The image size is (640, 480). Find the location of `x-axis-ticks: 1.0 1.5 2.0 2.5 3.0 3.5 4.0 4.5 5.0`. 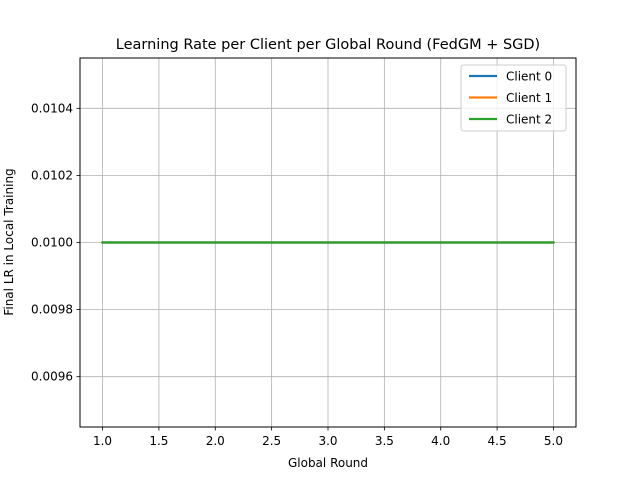

x-axis-ticks: 1.0 1.5 2.0 2.5 3.0 3.5 4.0 4.5 5.0 is located at coordinates (328, 437).